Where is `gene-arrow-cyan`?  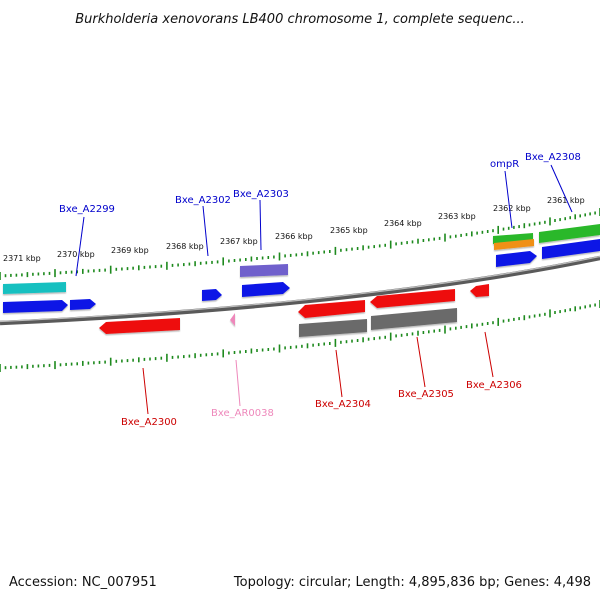 gene-arrow-cyan is located at coordinates (34, 288).